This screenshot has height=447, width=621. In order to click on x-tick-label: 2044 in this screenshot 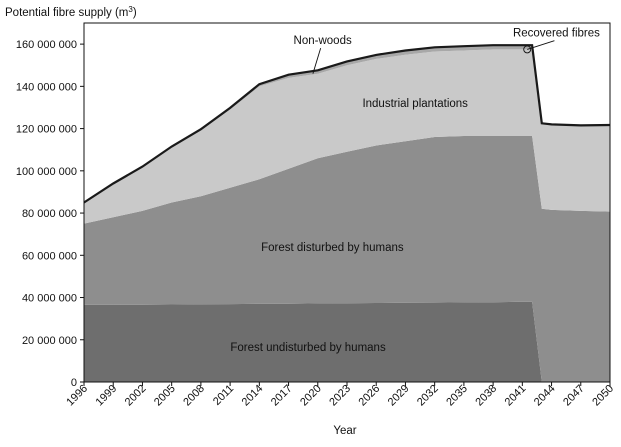, I will do `click(545, 396)`.